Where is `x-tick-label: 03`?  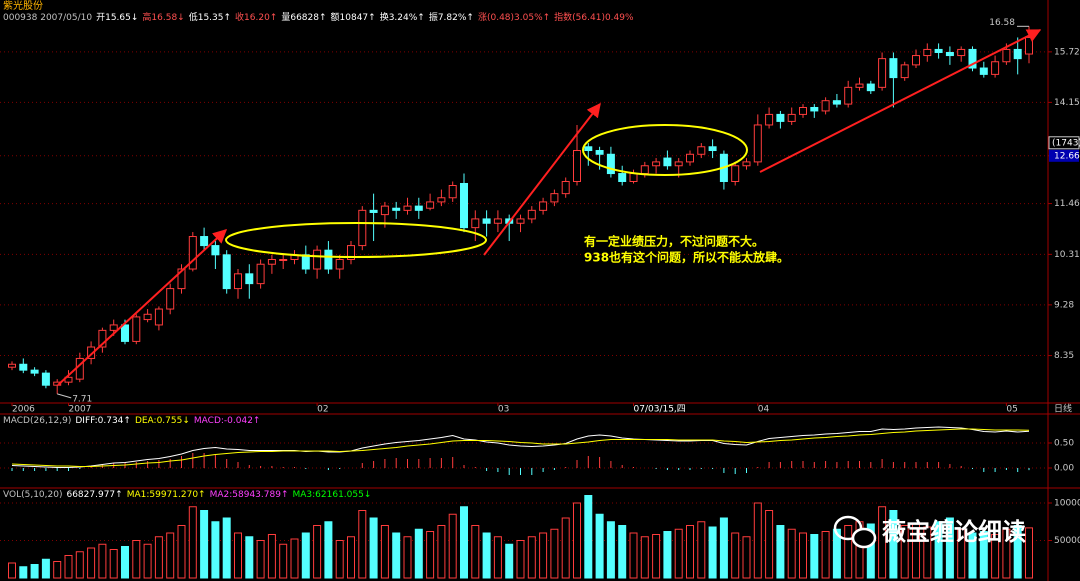
x-tick-label: 03 is located at coordinates (503, 410).